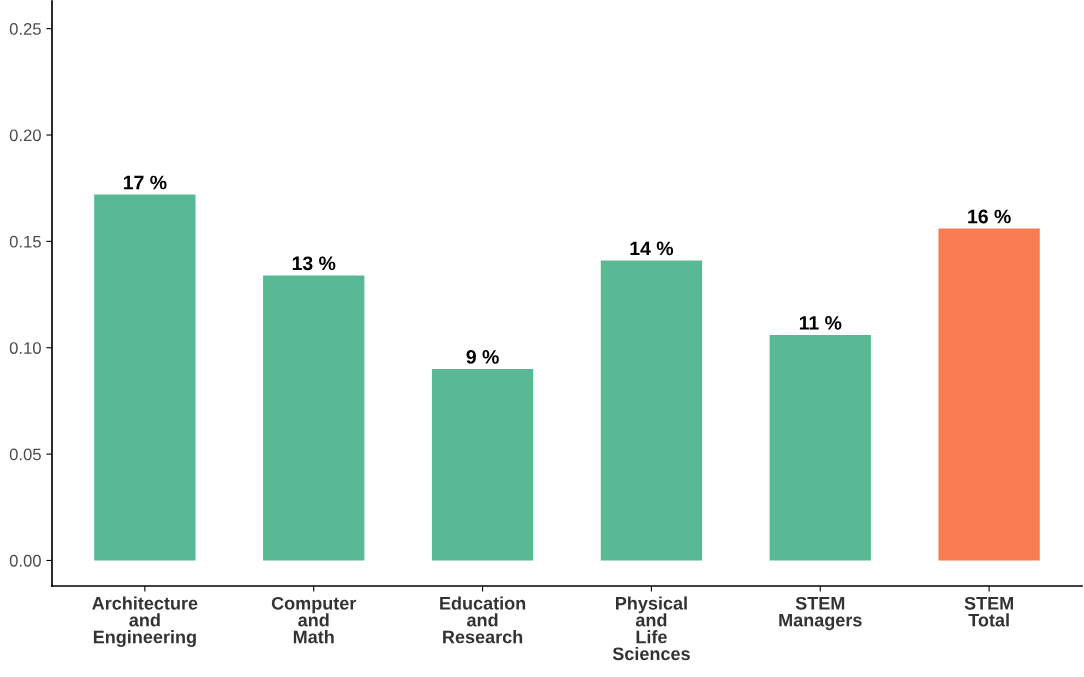 Image resolution: width=1084 pixels, height=677 pixels. I want to click on x-tick-label: STEM Managers, so click(820, 613).